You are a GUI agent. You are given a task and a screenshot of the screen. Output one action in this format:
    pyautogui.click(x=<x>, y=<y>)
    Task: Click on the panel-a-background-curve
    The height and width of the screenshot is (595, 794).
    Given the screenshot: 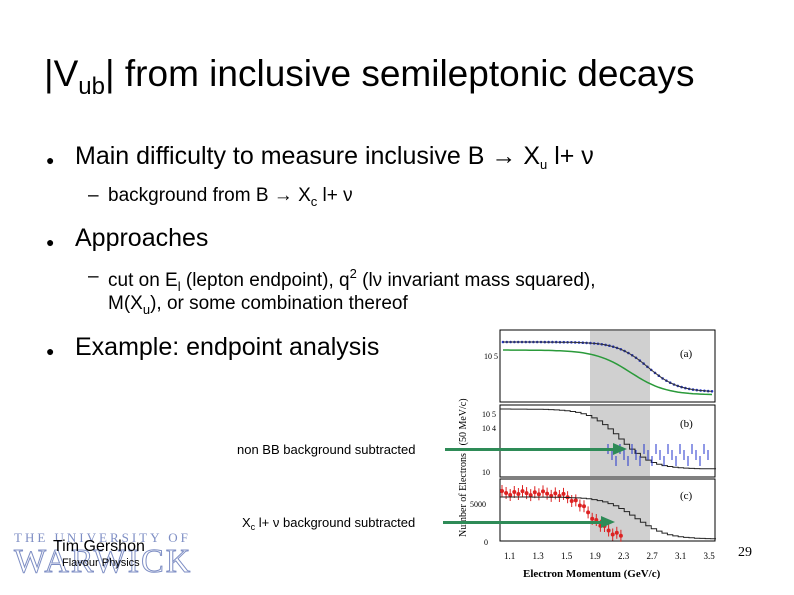 What is the action you would take?
    pyautogui.click(x=608, y=372)
    